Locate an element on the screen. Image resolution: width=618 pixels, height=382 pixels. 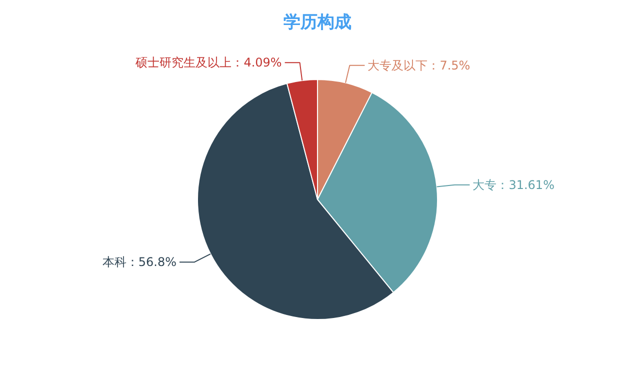
slice-label: 硕士研究生及以上：4.09% is located at coordinates (208, 63).